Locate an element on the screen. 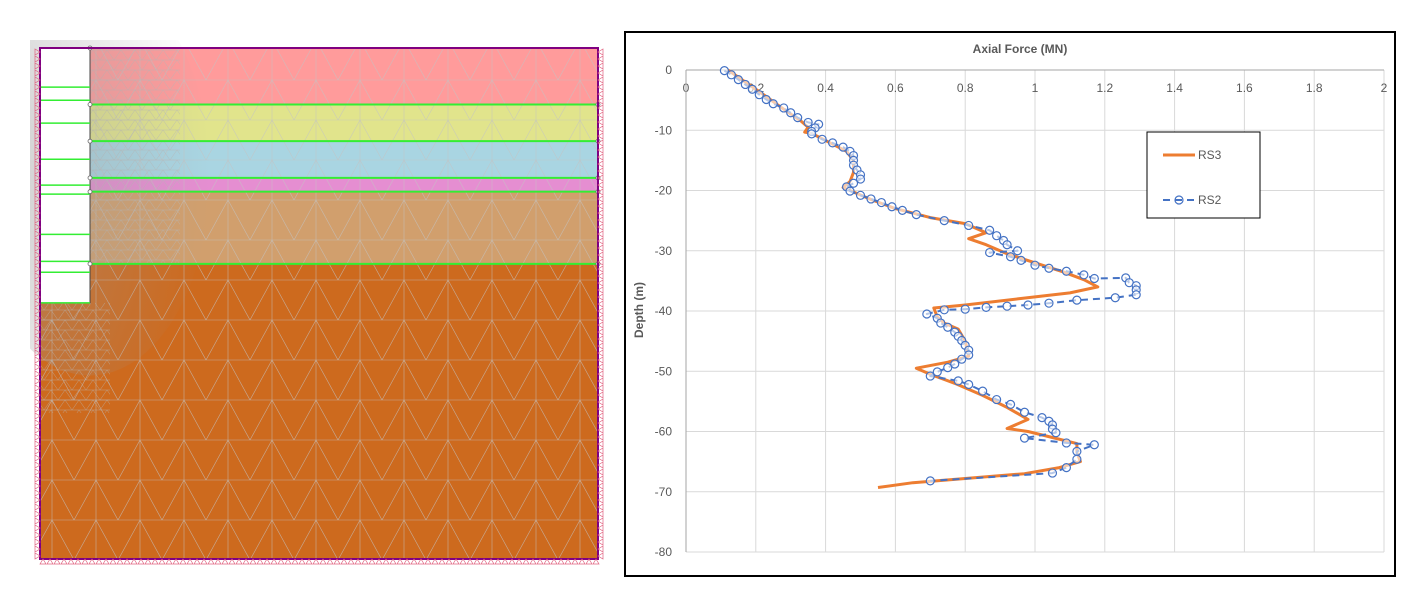 The image size is (1426, 606). y-tick-label: -50 is located at coordinates (664, 371).